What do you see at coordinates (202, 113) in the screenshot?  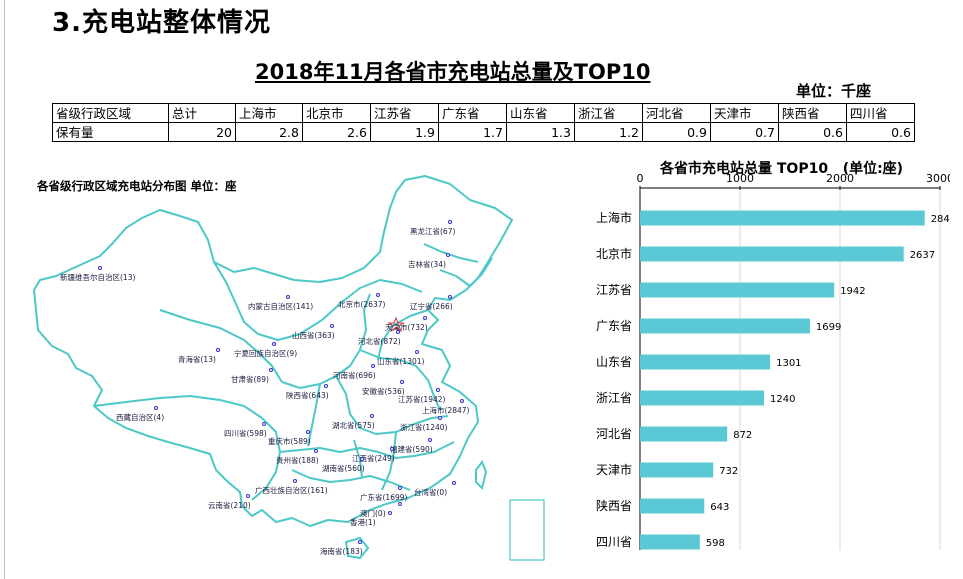 I see `table-header-cell: 总计` at bounding box center [202, 113].